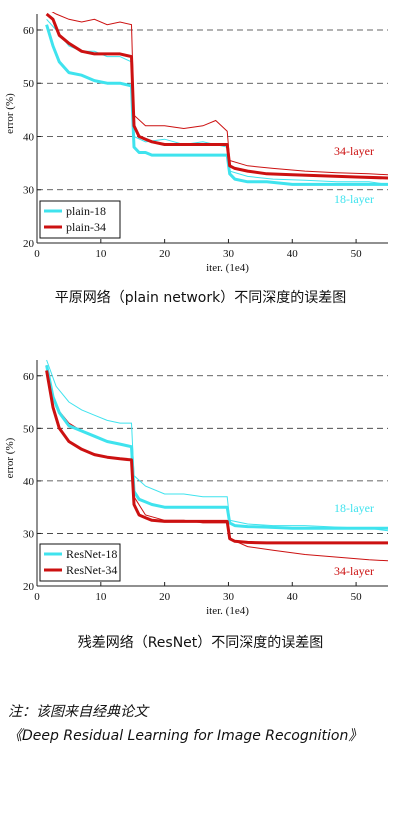  Describe the element at coordinates (200, 298) in the screenshot. I see `plain-network-caption: 平原网络（plain network）不同深度的误差图` at that location.